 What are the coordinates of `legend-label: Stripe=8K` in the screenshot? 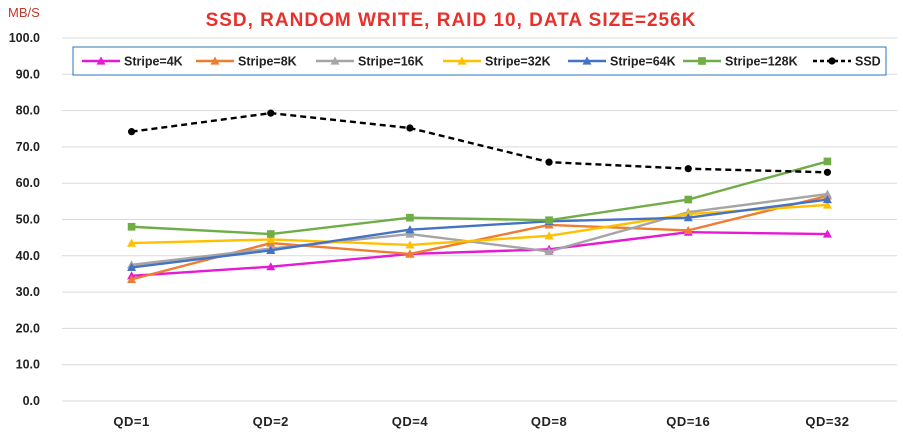 It's located at (267, 62).